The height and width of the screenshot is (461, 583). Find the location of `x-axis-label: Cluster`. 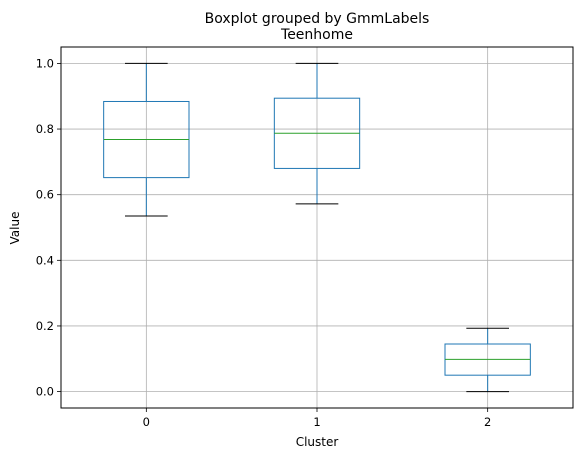

x-axis-label: Cluster is located at coordinates (317, 442).